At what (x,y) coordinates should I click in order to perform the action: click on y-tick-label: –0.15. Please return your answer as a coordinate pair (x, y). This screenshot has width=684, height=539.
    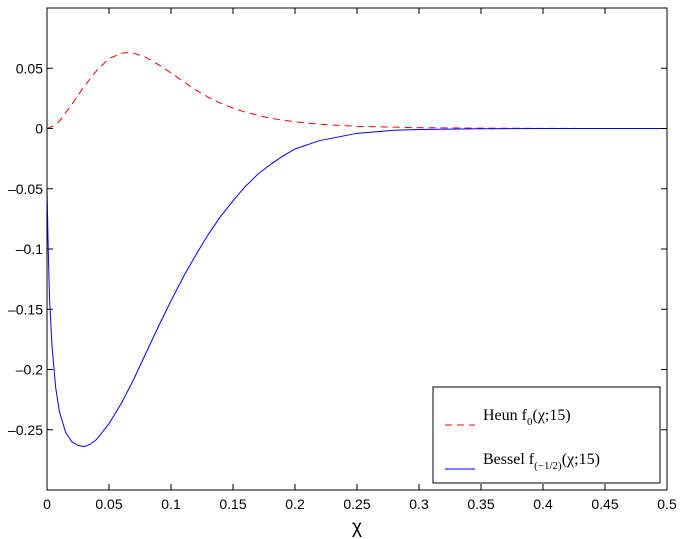
    Looking at the image, I should click on (25, 309).